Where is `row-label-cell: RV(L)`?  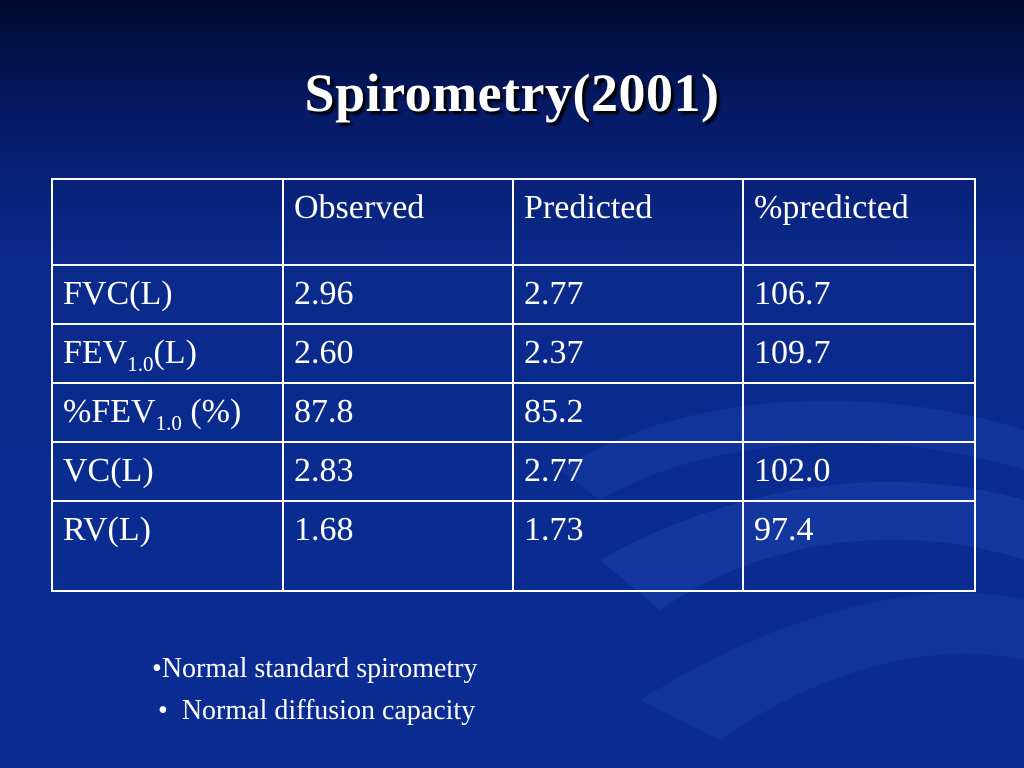
row-label-cell: RV(L) is located at coordinates (167, 546).